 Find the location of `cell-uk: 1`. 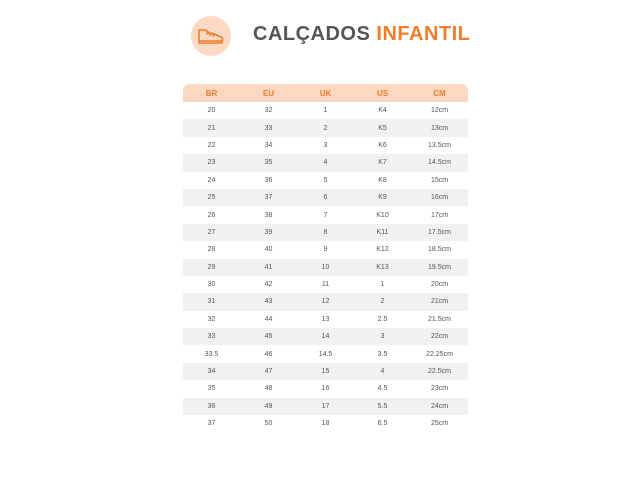

cell-uk: 1 is located at coordinates (325, 111).